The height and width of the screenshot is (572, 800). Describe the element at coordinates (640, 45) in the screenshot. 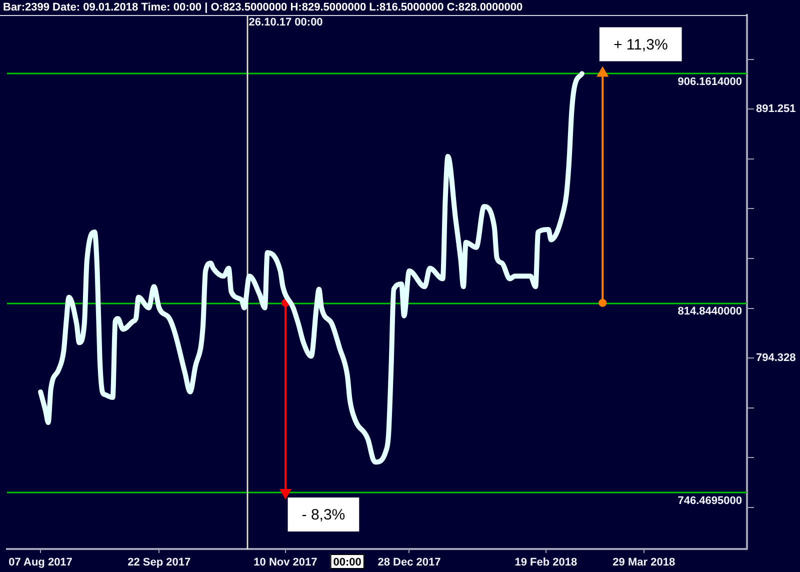

I see `annotation: + 11,3%` at that location.